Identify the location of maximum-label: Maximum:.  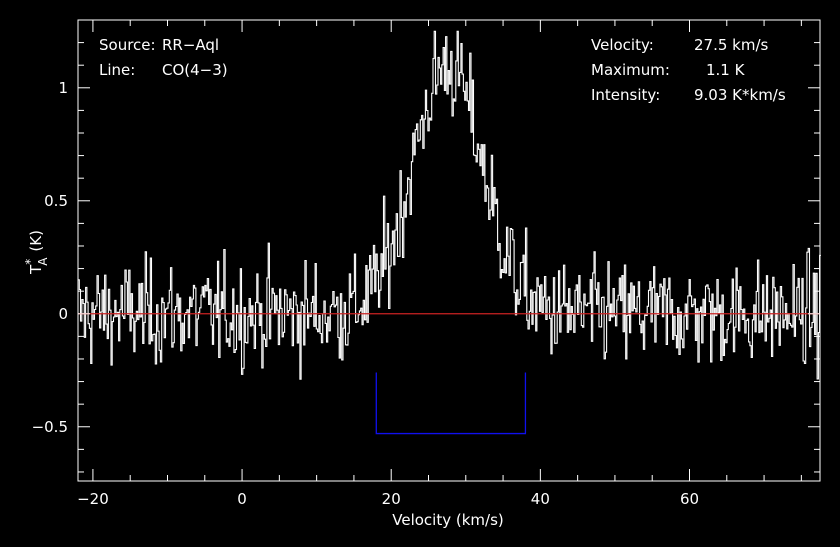
(630, 70).